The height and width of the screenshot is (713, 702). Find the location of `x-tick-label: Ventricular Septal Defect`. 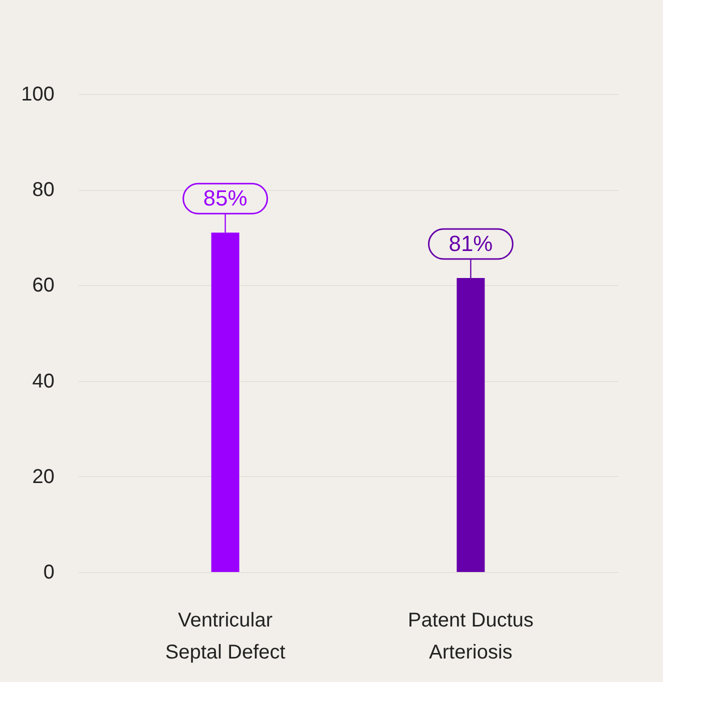

x-tick-label: Ventricular Septal Defect is located at coordinates (225, 637).